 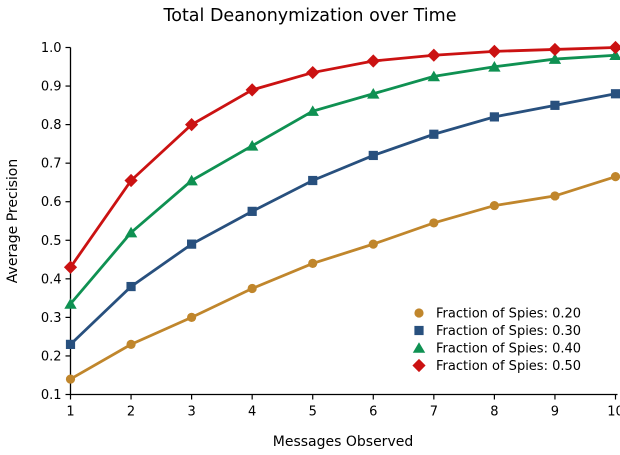 What do you see at coordinates (419, 330) in the screenshot?
I see `legend-marker-square` at bounding box center [419, 330].